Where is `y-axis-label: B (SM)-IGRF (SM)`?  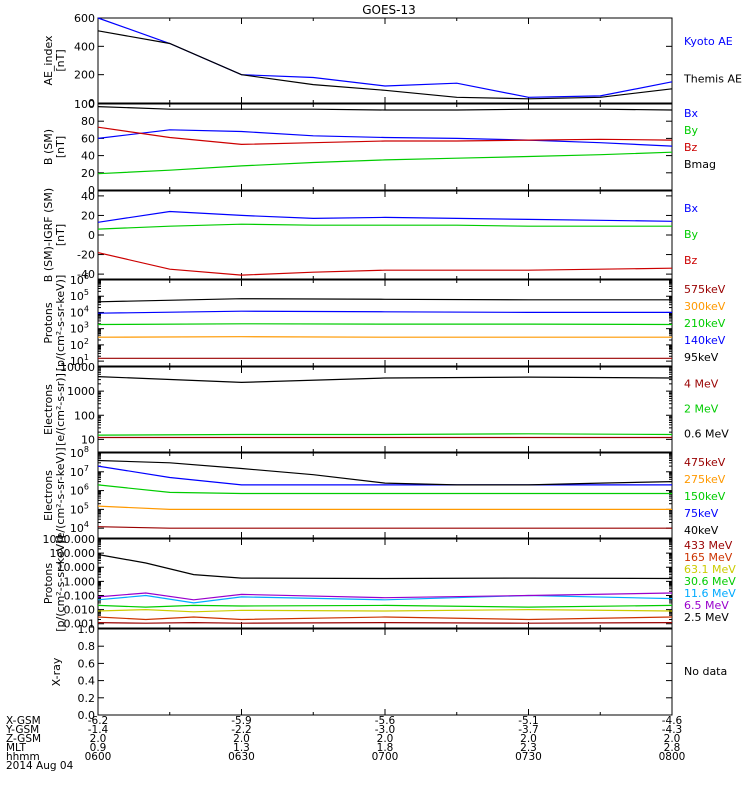
y-axis-label: B (SM)-IGRF (SM) is located at coordinates (48, 235).